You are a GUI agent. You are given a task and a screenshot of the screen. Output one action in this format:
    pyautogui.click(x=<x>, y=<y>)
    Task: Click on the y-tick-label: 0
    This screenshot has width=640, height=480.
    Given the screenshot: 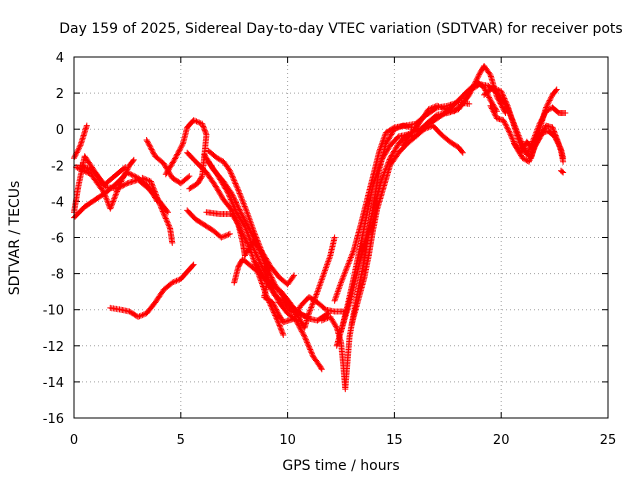 What is the action you would take?
    pyautogui.click(x=60, y=130)
    